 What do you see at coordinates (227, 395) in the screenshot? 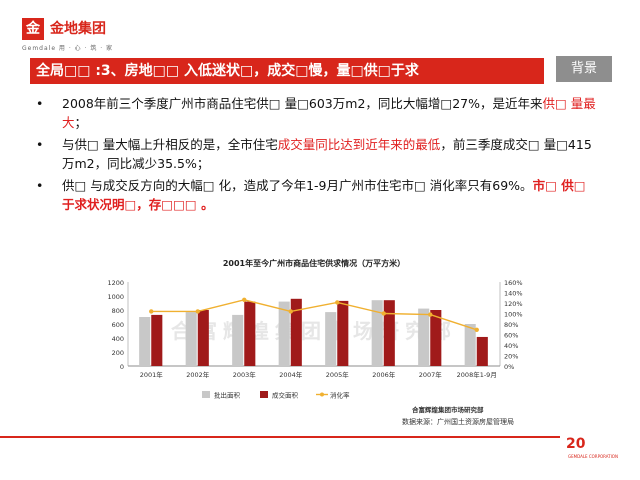
I see `legend-label: 批出面积` at bounding box center [227, 395].